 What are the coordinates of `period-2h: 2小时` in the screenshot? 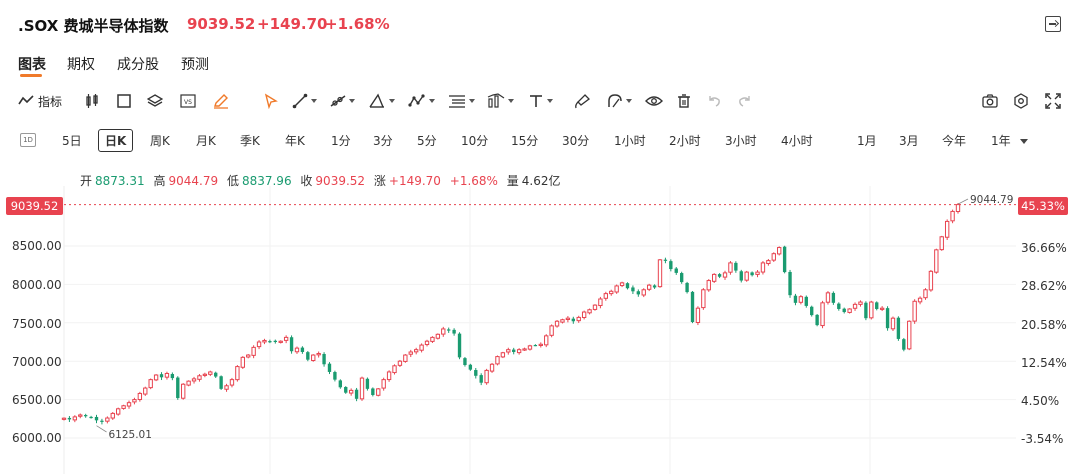 It's located at (685, 141).